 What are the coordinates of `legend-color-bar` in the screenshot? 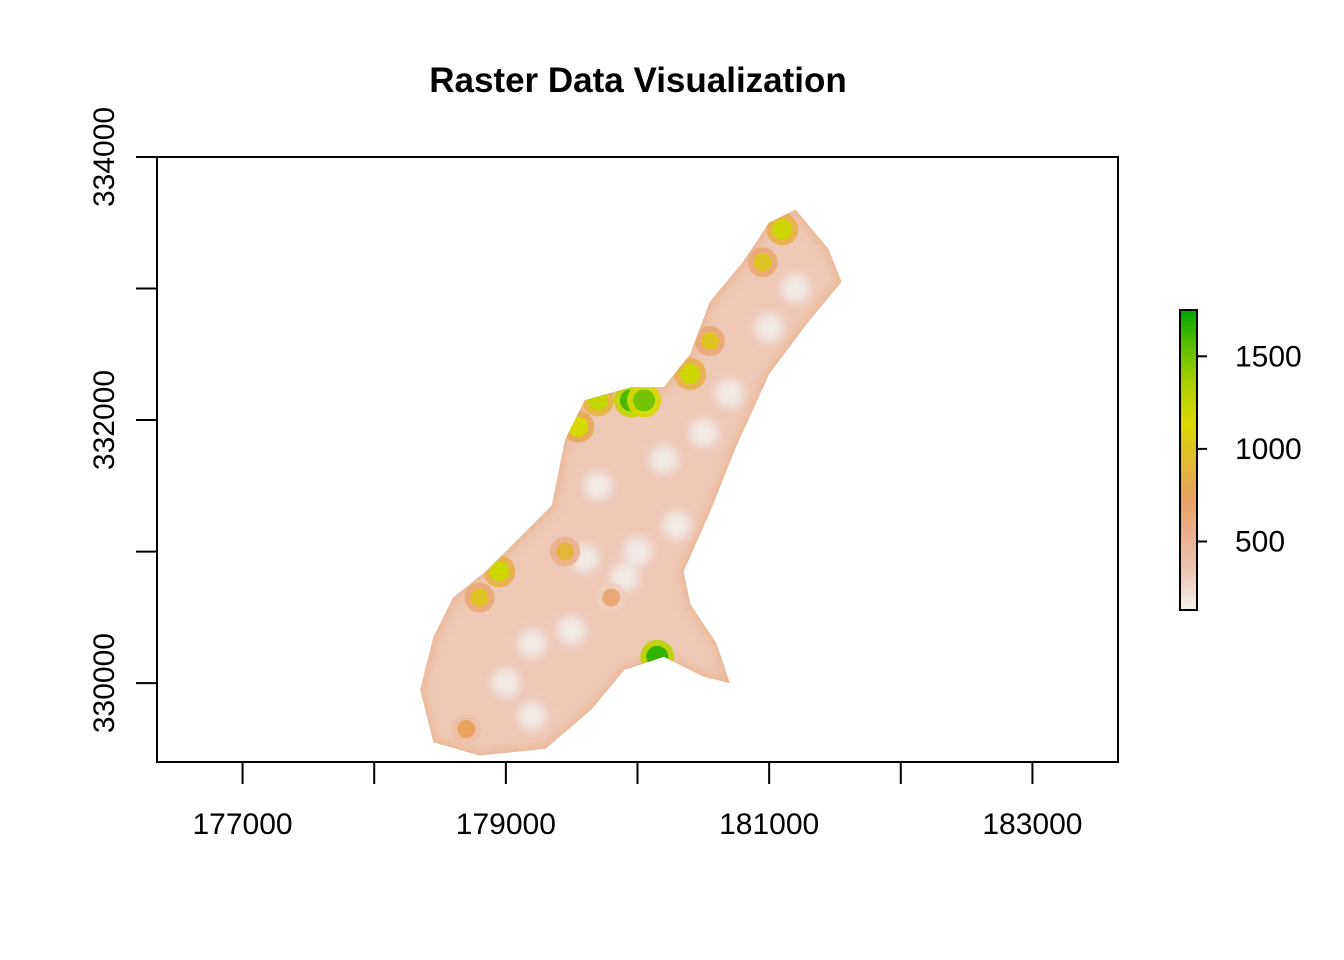 It's located at (1188, 460).